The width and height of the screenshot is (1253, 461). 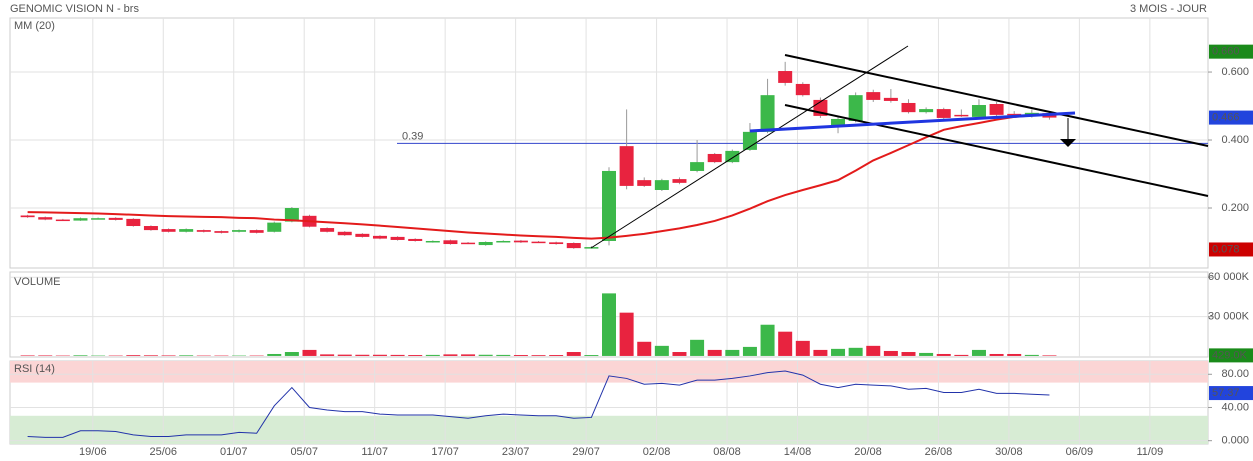 I want to click on arrow-head, so click(x=1068, y=143).